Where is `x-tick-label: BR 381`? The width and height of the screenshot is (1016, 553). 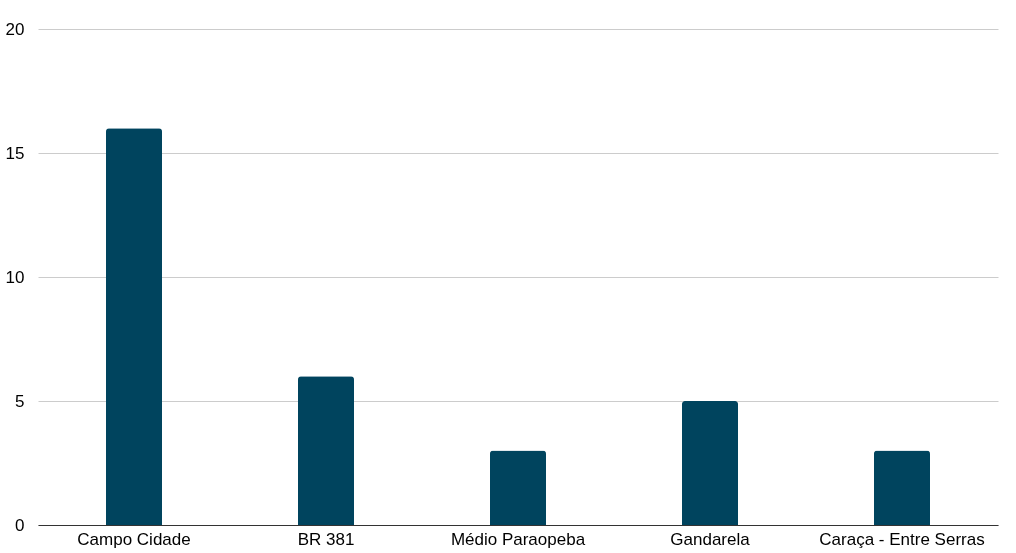 x-tick-label: BR 381 is located at coordinates (326, 539).